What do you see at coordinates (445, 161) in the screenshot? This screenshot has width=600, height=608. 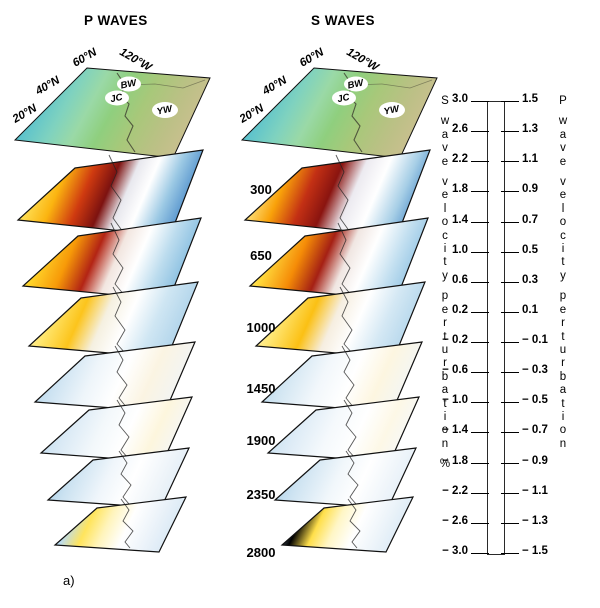 I see `vt-l-5: e` at bounding box center [445, 161].